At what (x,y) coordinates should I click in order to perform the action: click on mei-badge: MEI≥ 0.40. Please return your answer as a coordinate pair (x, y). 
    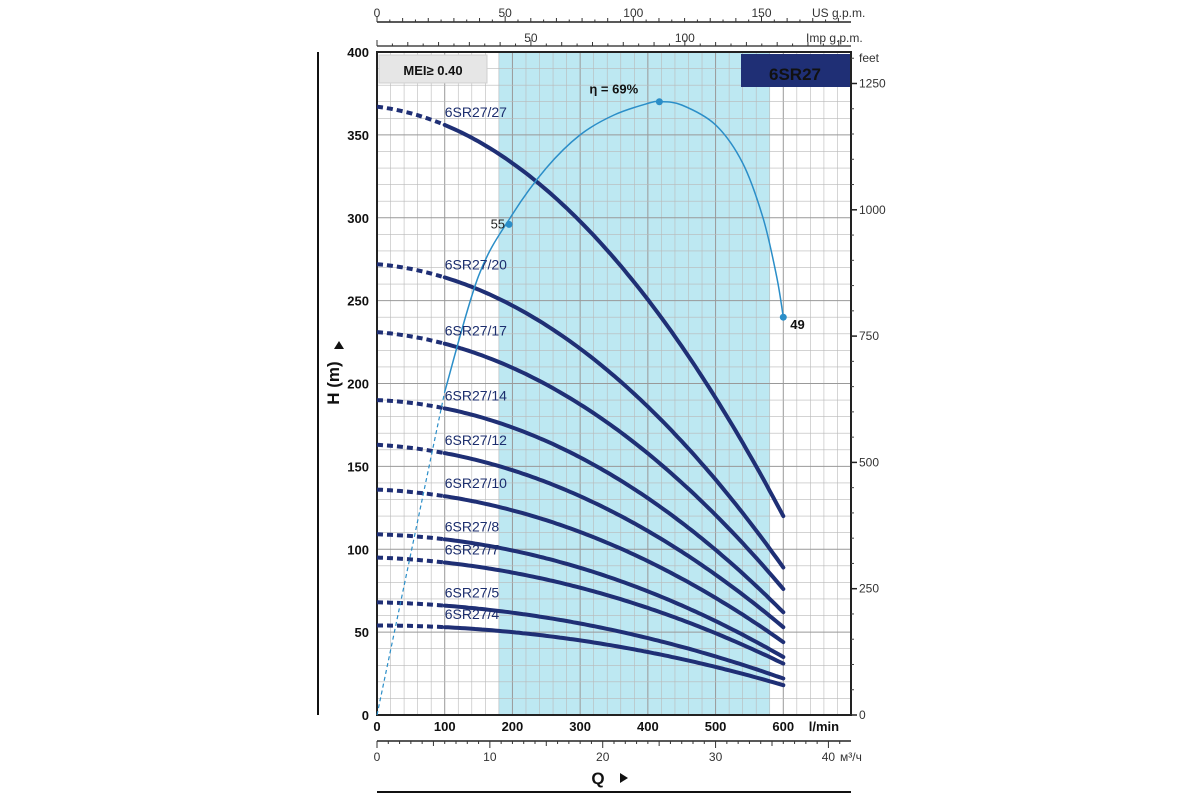
    Looking at the image, I should click on (432, 70).